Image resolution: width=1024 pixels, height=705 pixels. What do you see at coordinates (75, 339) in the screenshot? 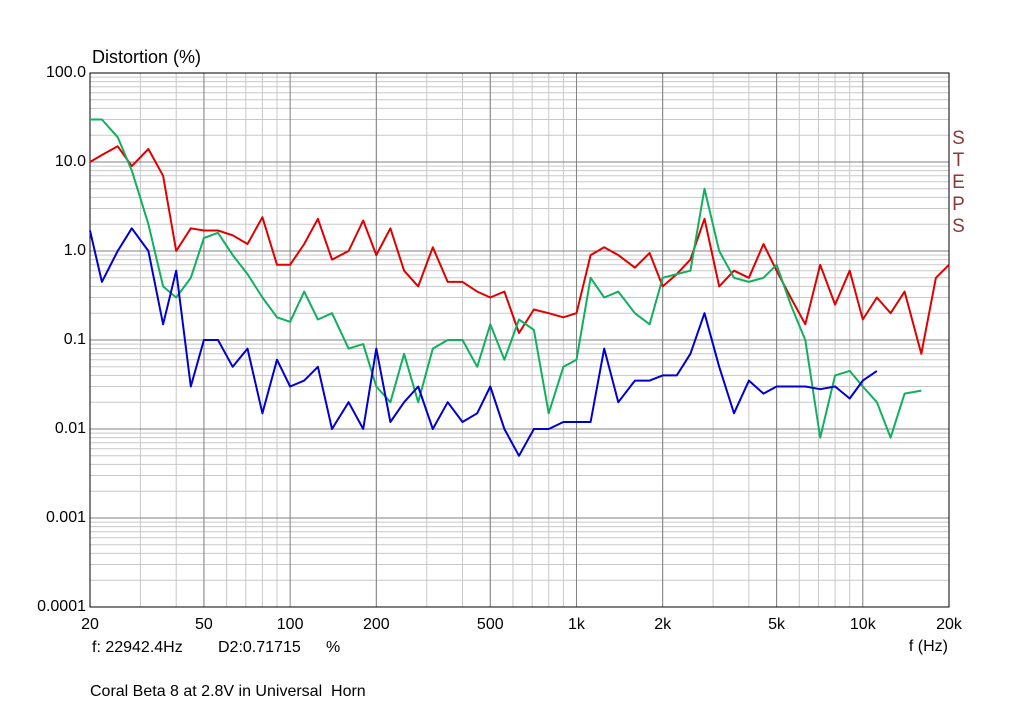
I see `y-tick-label: 0.1` at bounding box center [75, 339].